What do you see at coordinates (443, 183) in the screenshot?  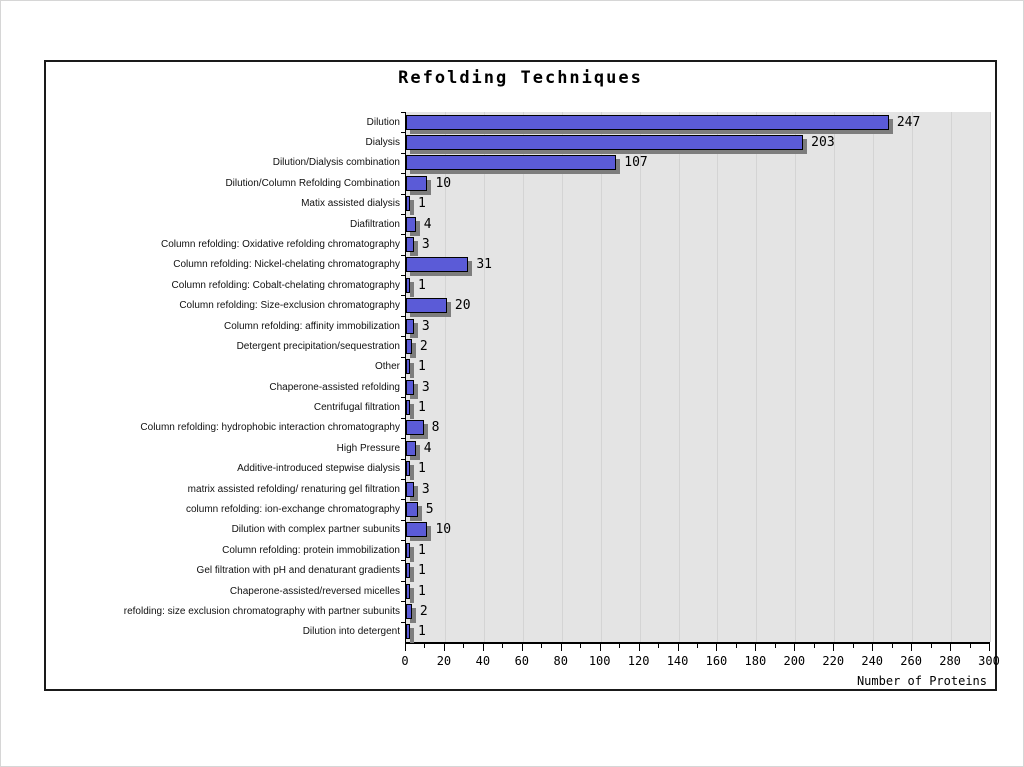 I see `value-label: 10` at bounding box center [443, 183].